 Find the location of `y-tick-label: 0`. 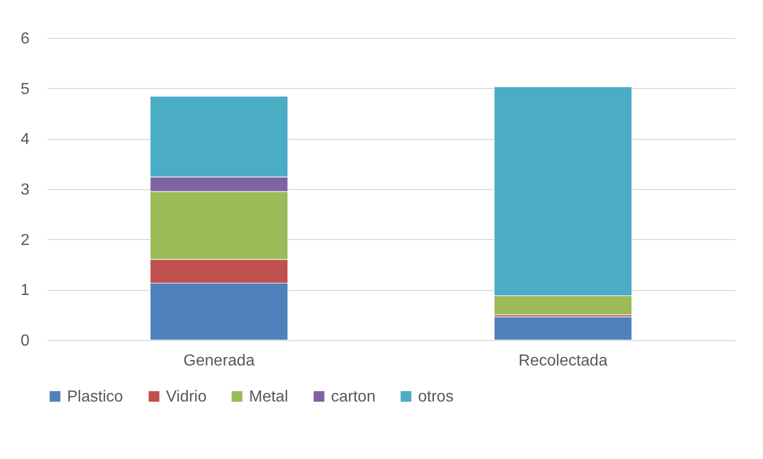

y-tick-label: 0 is located at coordinates (25, 341).